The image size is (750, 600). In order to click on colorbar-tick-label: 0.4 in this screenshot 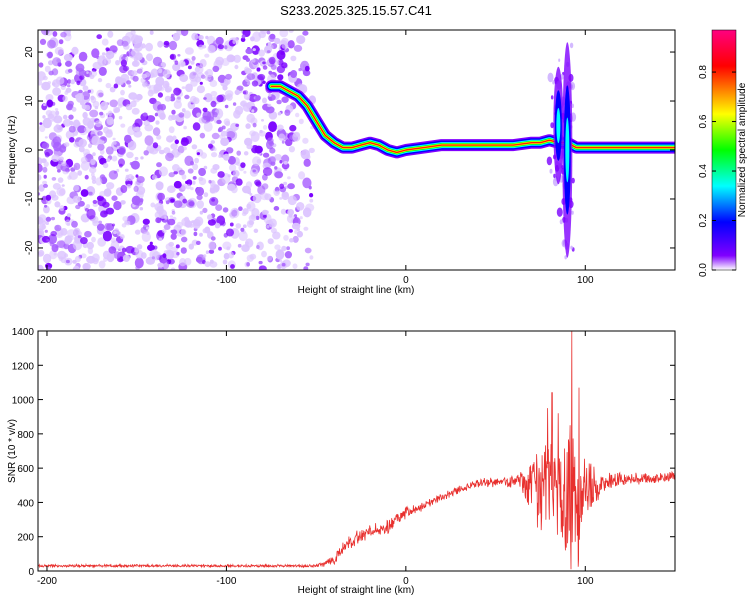, I will do `click(703, 171)`.